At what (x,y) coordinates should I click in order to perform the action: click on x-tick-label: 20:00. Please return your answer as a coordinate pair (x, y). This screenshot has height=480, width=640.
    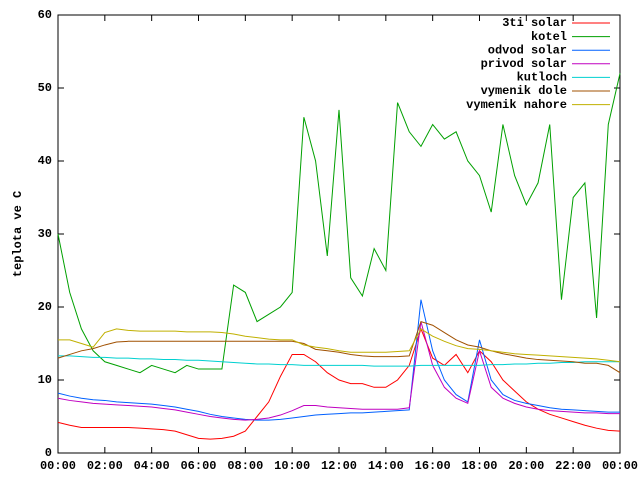
    Looking at the image, I should click on (526, 466).